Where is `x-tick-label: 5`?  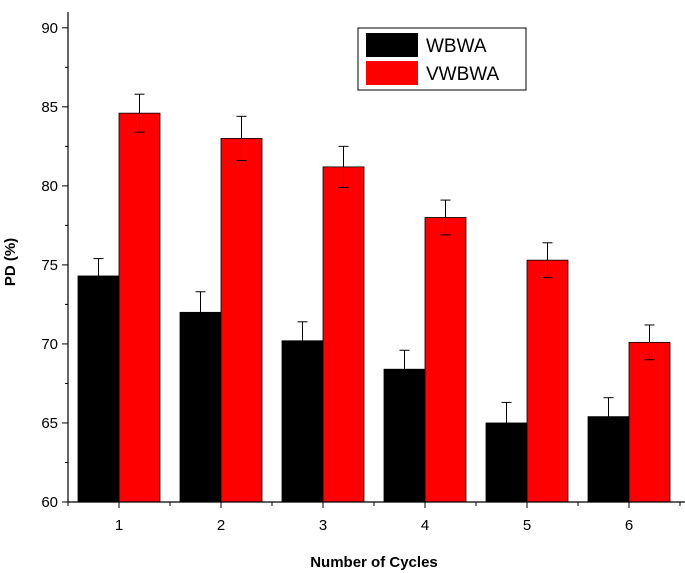 x-tick-label: 5 is located at coordinates (527, 525).